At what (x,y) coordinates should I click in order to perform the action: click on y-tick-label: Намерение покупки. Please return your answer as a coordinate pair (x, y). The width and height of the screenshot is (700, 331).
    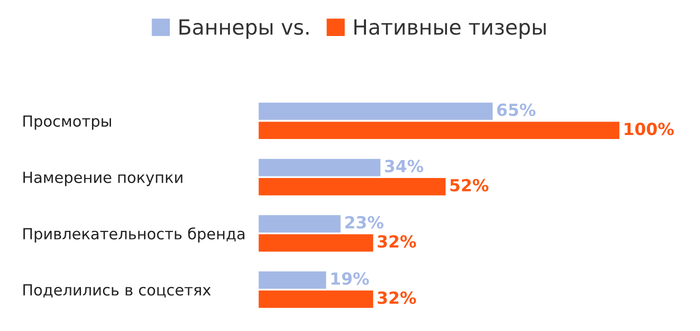
    Looking at the image, I should click on (102, 179).